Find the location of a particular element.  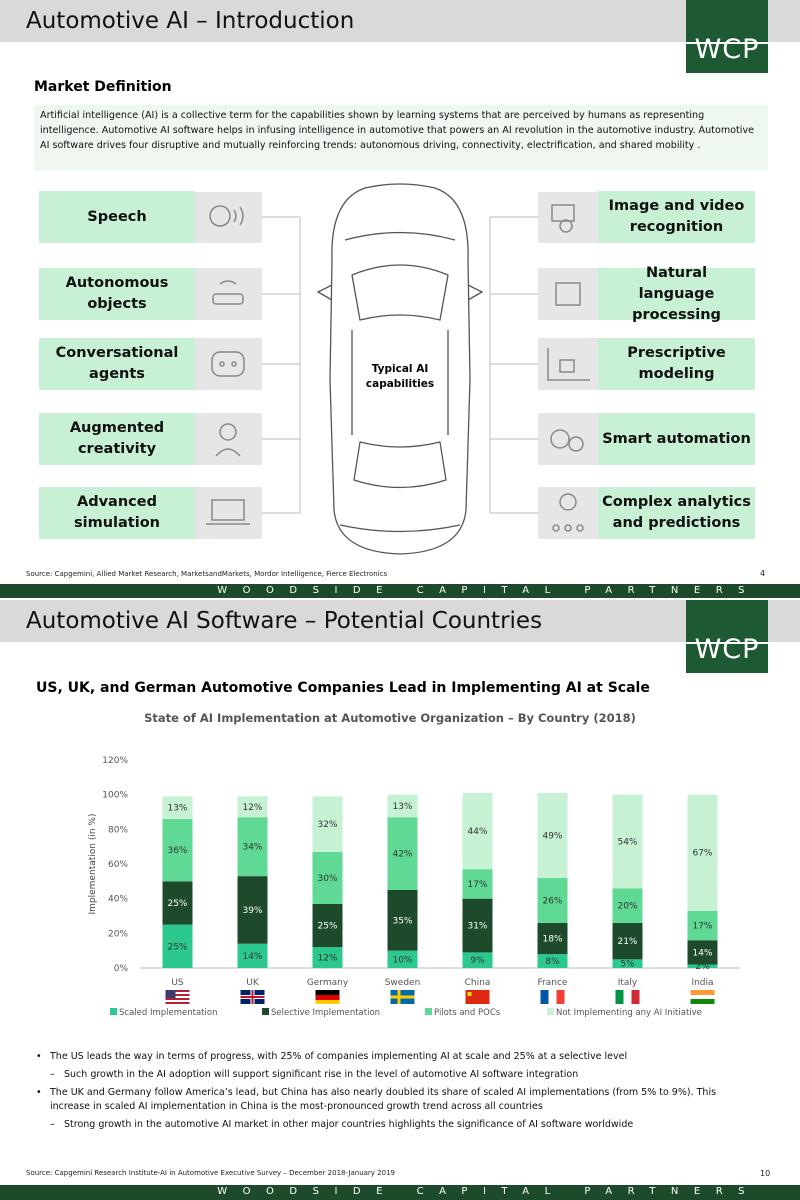

x-tick-label: China is located at coordinates (478, 983).